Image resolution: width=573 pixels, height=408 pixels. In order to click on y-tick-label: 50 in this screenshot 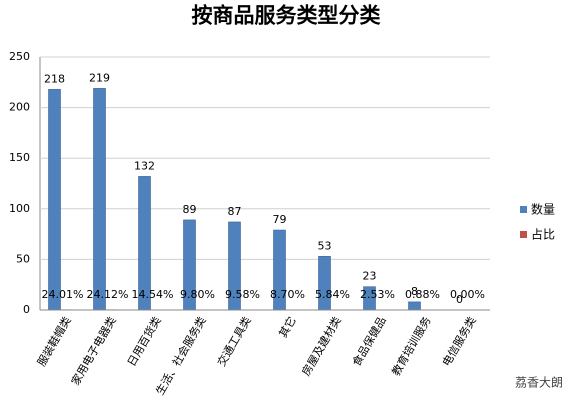, I will do `click(23, 258)`.